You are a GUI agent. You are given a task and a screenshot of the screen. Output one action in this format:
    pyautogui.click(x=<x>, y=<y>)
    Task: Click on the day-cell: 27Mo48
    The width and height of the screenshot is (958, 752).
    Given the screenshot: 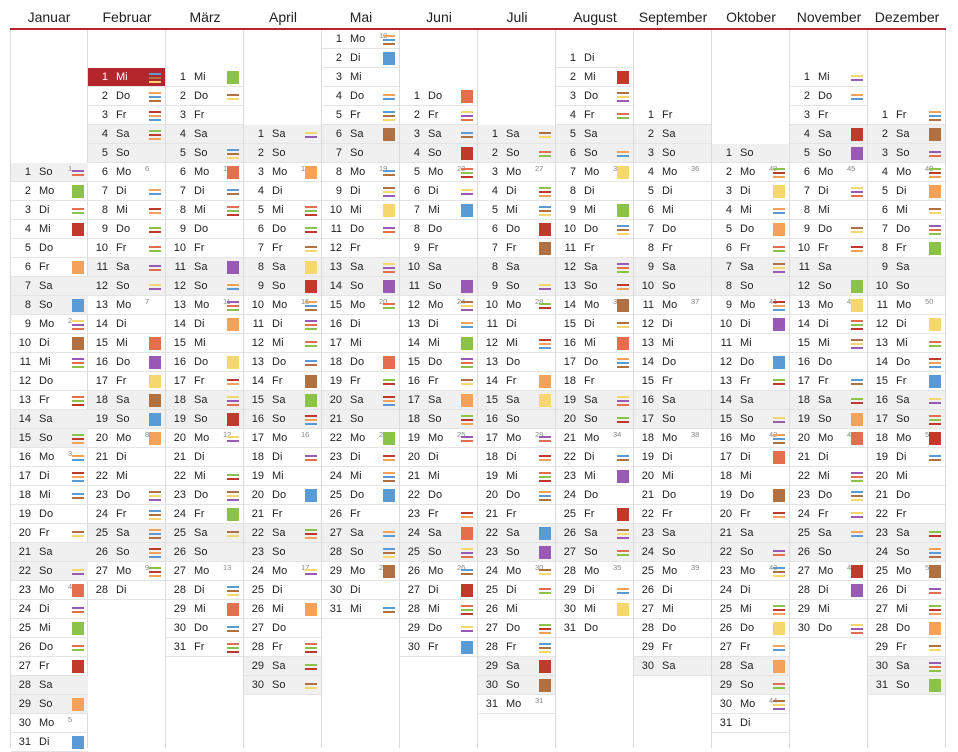 What is the action you would take?
    pyautogui.click(x=828, y=571)
    